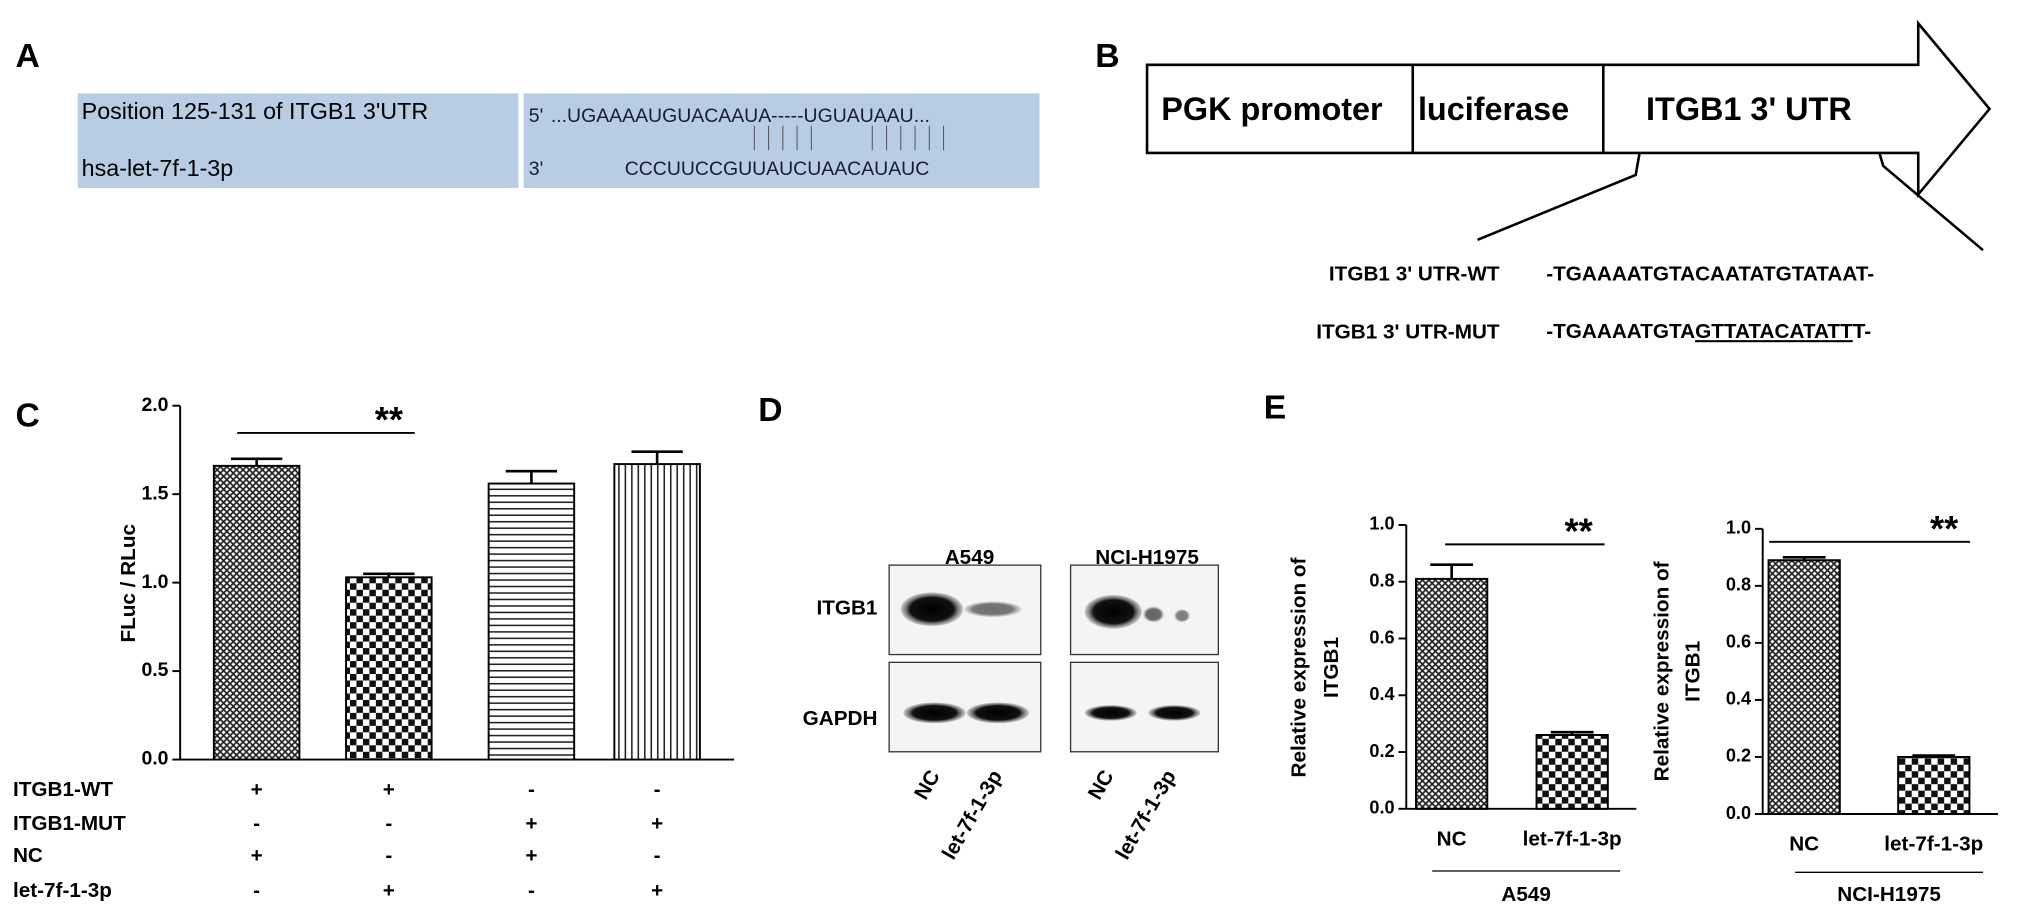  Describe the element at coordinates (777, 169) in the screenshot. I see `mirna-seq: CCCUUCCGUUAUCUAACAUAUC` at that location.